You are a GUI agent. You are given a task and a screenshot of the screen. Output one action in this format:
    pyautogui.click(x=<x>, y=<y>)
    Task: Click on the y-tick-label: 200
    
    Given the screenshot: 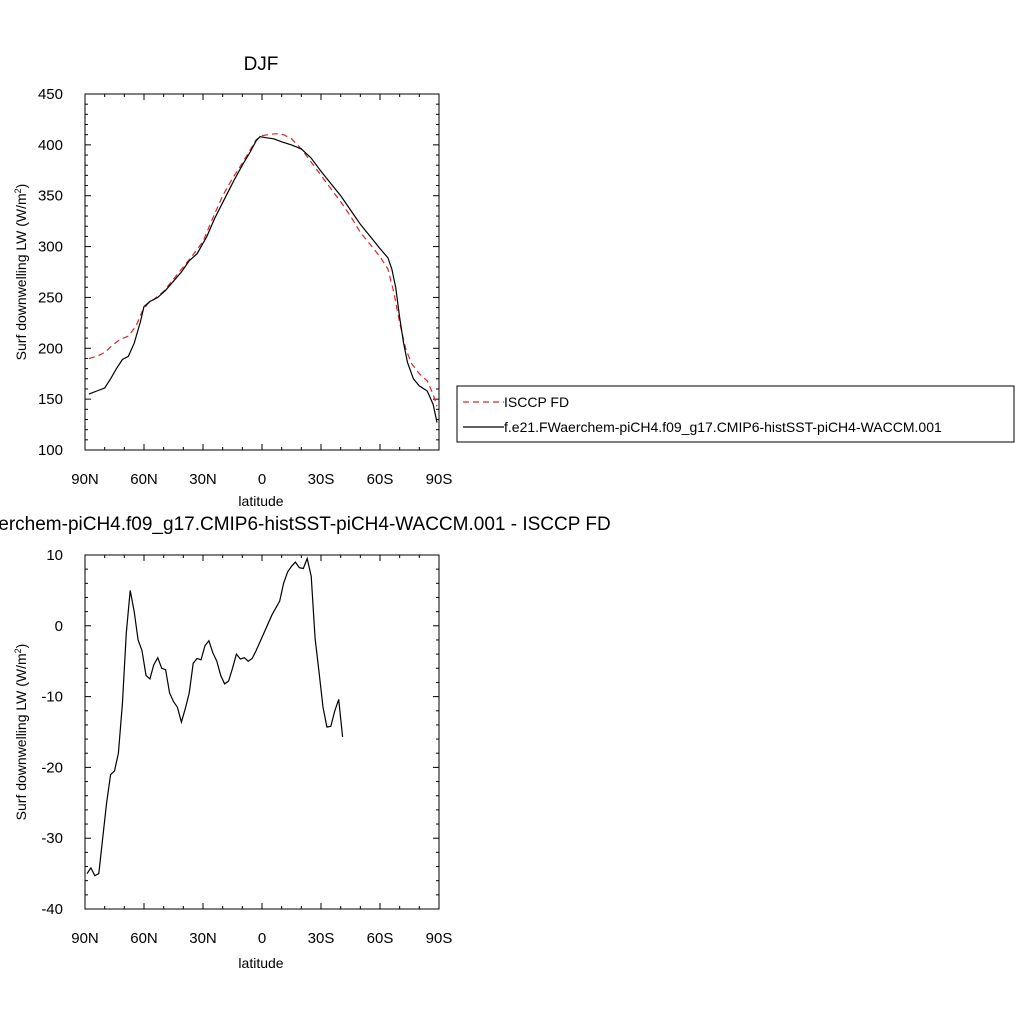 What is the action you would take?
    pyautogui.click(x=50, y=348)
    